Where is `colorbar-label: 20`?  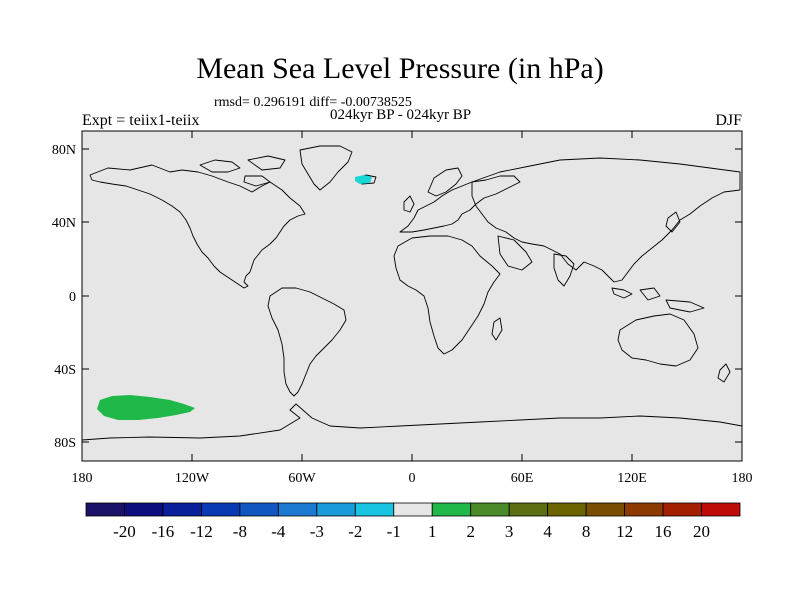 colorbar-label: 20 is located at coordinates (701, 531).